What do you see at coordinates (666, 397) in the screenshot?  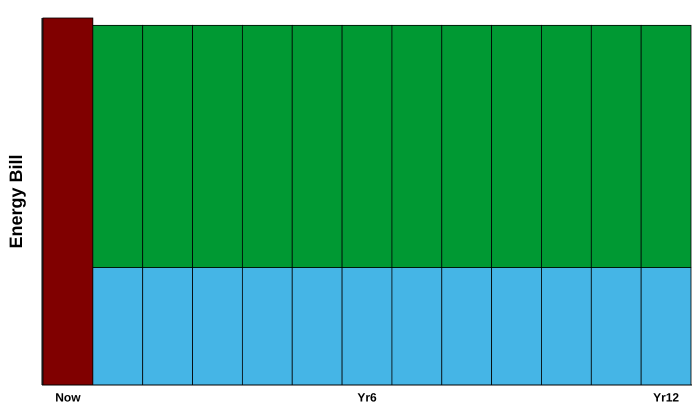 I see `x-tick-label: Yr12` at bounding box center [666, 397].